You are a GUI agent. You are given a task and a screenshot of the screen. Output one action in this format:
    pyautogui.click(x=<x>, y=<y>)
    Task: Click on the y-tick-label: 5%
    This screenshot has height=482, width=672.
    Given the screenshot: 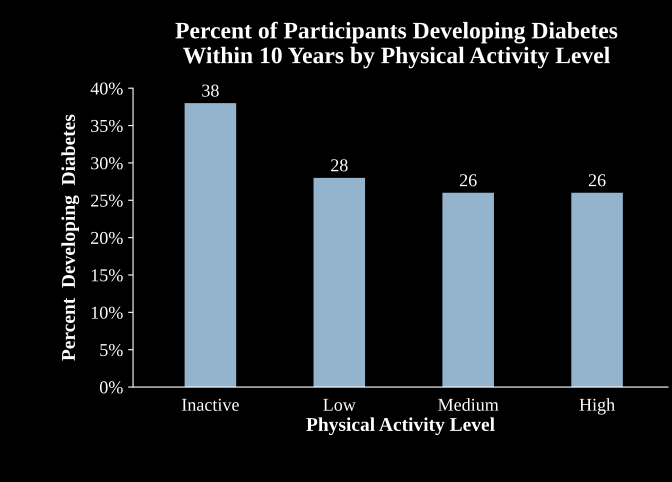 What is the action you would take?
    pyautogui.click(x=111, y=350)
    